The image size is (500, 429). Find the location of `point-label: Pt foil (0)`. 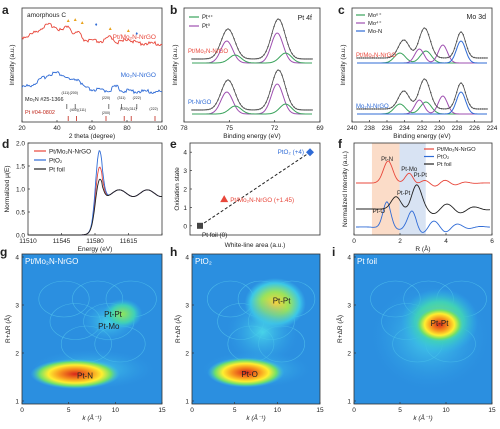

point-label: Pt foil (0) is located at coordinates (214, 235).